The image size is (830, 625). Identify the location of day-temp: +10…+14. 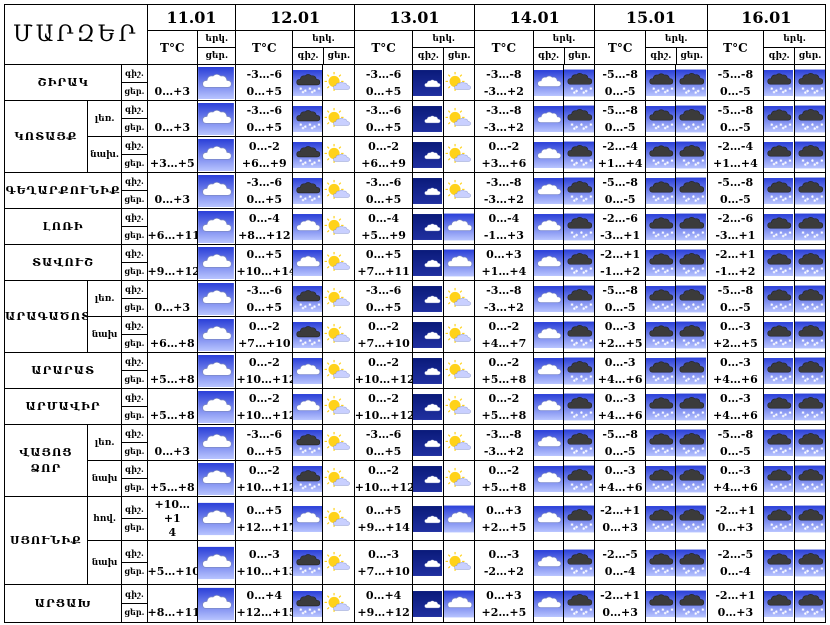
(264, 271).